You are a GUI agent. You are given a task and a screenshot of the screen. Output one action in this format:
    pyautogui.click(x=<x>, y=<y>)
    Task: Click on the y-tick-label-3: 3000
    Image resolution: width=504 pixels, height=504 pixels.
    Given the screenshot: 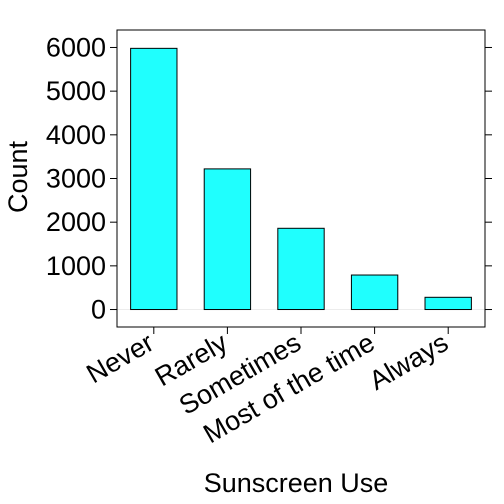 What is the action you would take?
    pyautogui.click(x=76, y=179)
    